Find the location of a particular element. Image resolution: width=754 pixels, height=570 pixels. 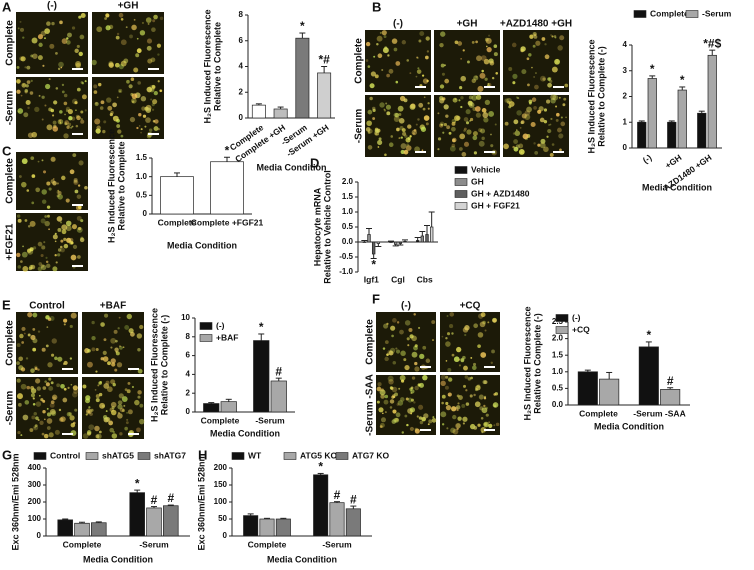

significance-marker: # is located at coordinates (353, 499).